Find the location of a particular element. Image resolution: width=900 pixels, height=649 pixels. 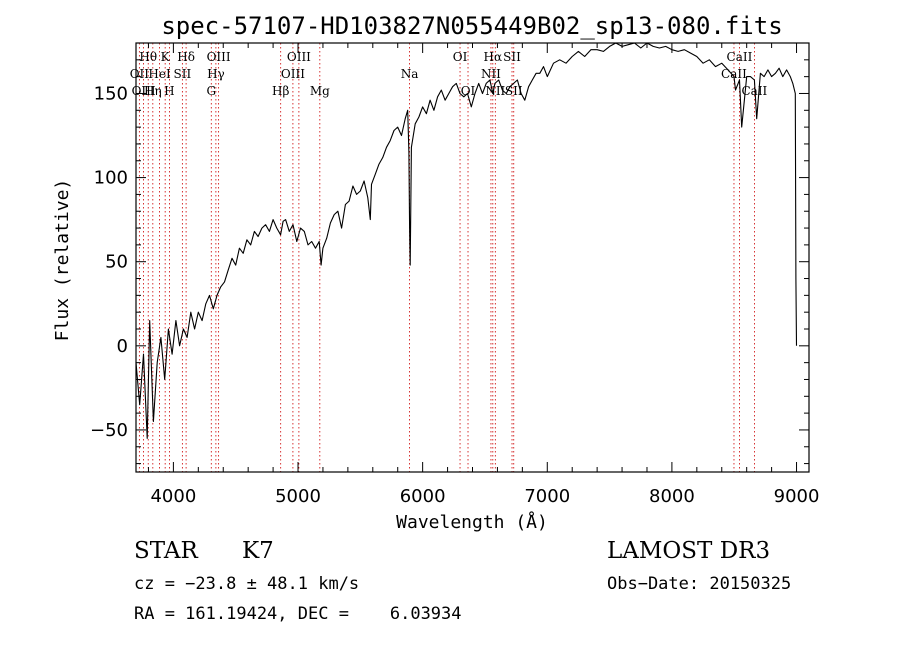

y-tick-label: 0 is located at coordinates (122, 346).